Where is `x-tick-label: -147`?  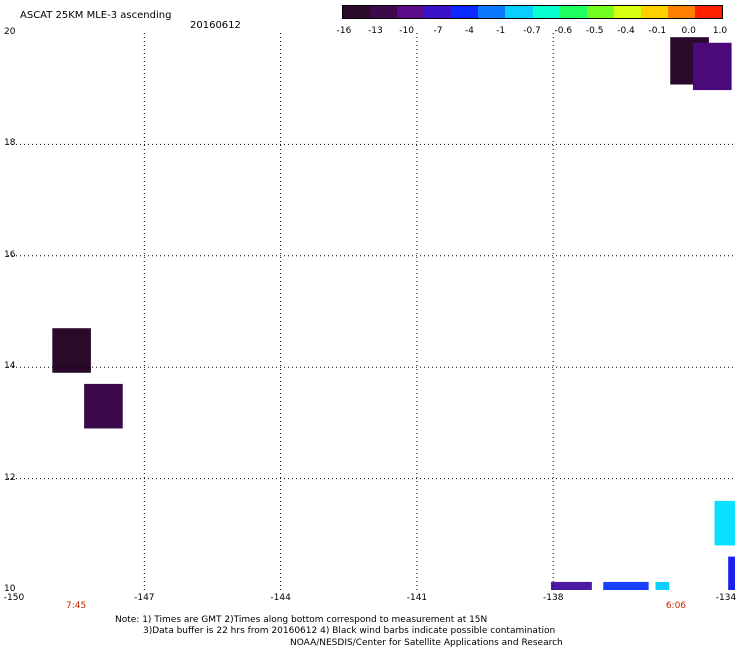 x-tick-label: -147 is located at coordinates (144, 598).